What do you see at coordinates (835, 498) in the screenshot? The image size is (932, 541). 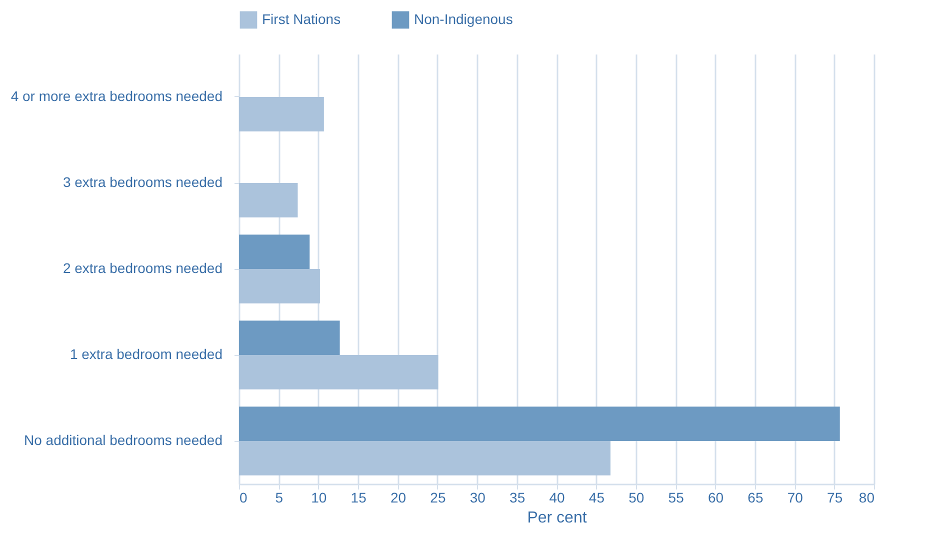 I see `x-tick-label: 75` at bounding box center [835, 498].